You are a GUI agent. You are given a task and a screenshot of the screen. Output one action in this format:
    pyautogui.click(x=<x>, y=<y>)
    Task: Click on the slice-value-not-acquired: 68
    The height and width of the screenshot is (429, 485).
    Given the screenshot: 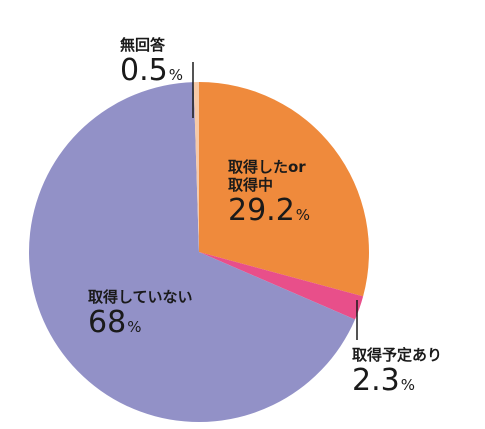 What is the action you would take?
    pyautogui.click(x=107, y=322)
    